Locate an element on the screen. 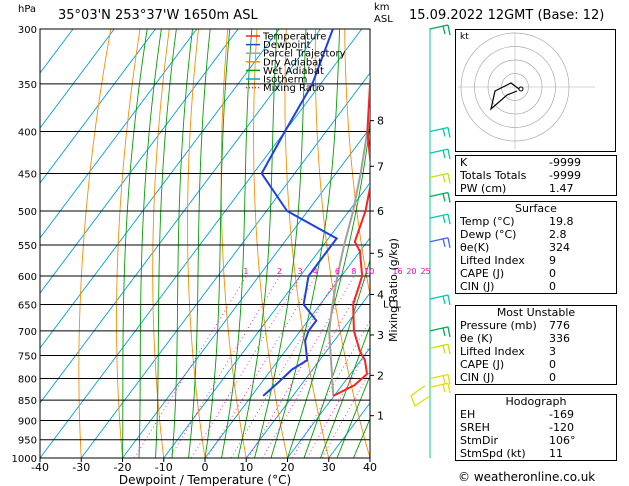 The image size is (629, 486). mixing-ratio-label: 8 is located at coordinates (353, 271).